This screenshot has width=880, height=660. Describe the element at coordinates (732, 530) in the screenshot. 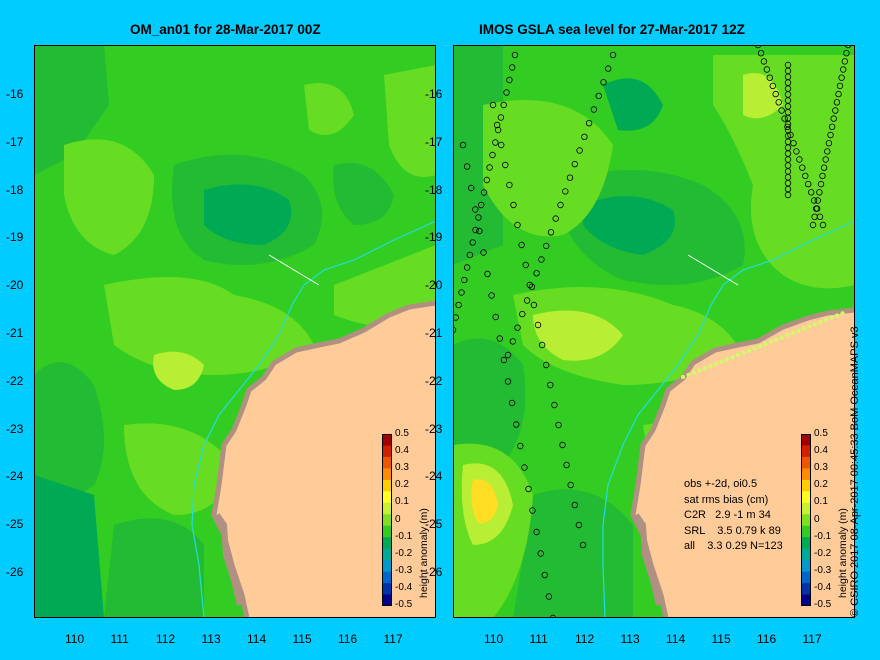

I see `stats-line: SRL 3.5 0.79 k 89` at that location.